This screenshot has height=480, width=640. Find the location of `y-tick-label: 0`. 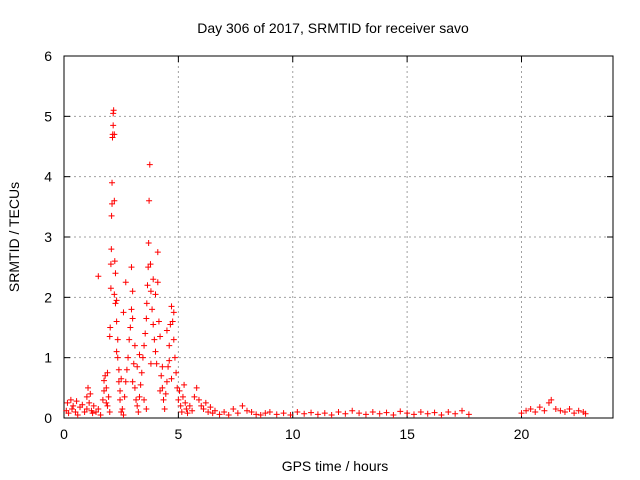

y-tick-label: 0 is located at coordinates (48, 418).